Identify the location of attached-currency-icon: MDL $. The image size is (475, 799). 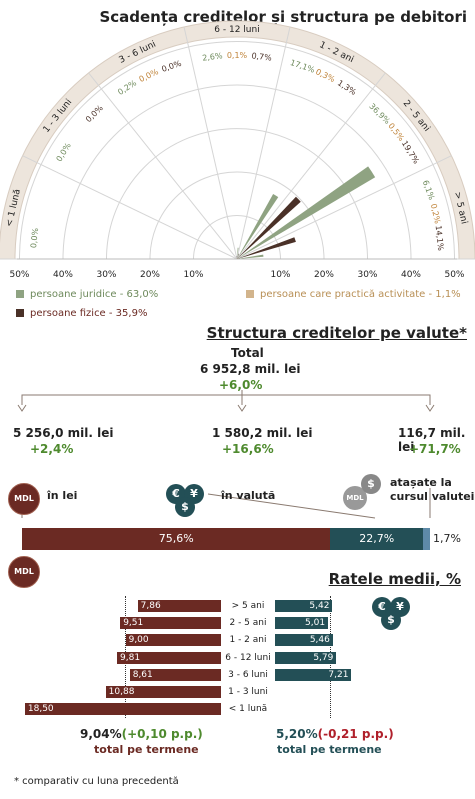
(363, 492).